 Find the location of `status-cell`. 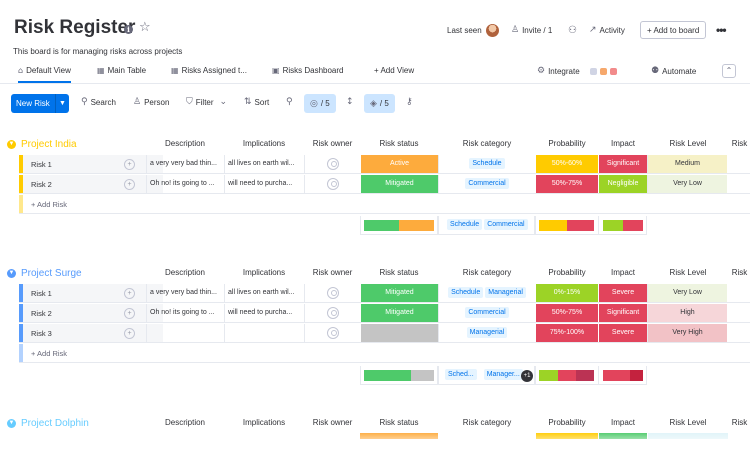

status-cell is located at coordinates (399, 333).